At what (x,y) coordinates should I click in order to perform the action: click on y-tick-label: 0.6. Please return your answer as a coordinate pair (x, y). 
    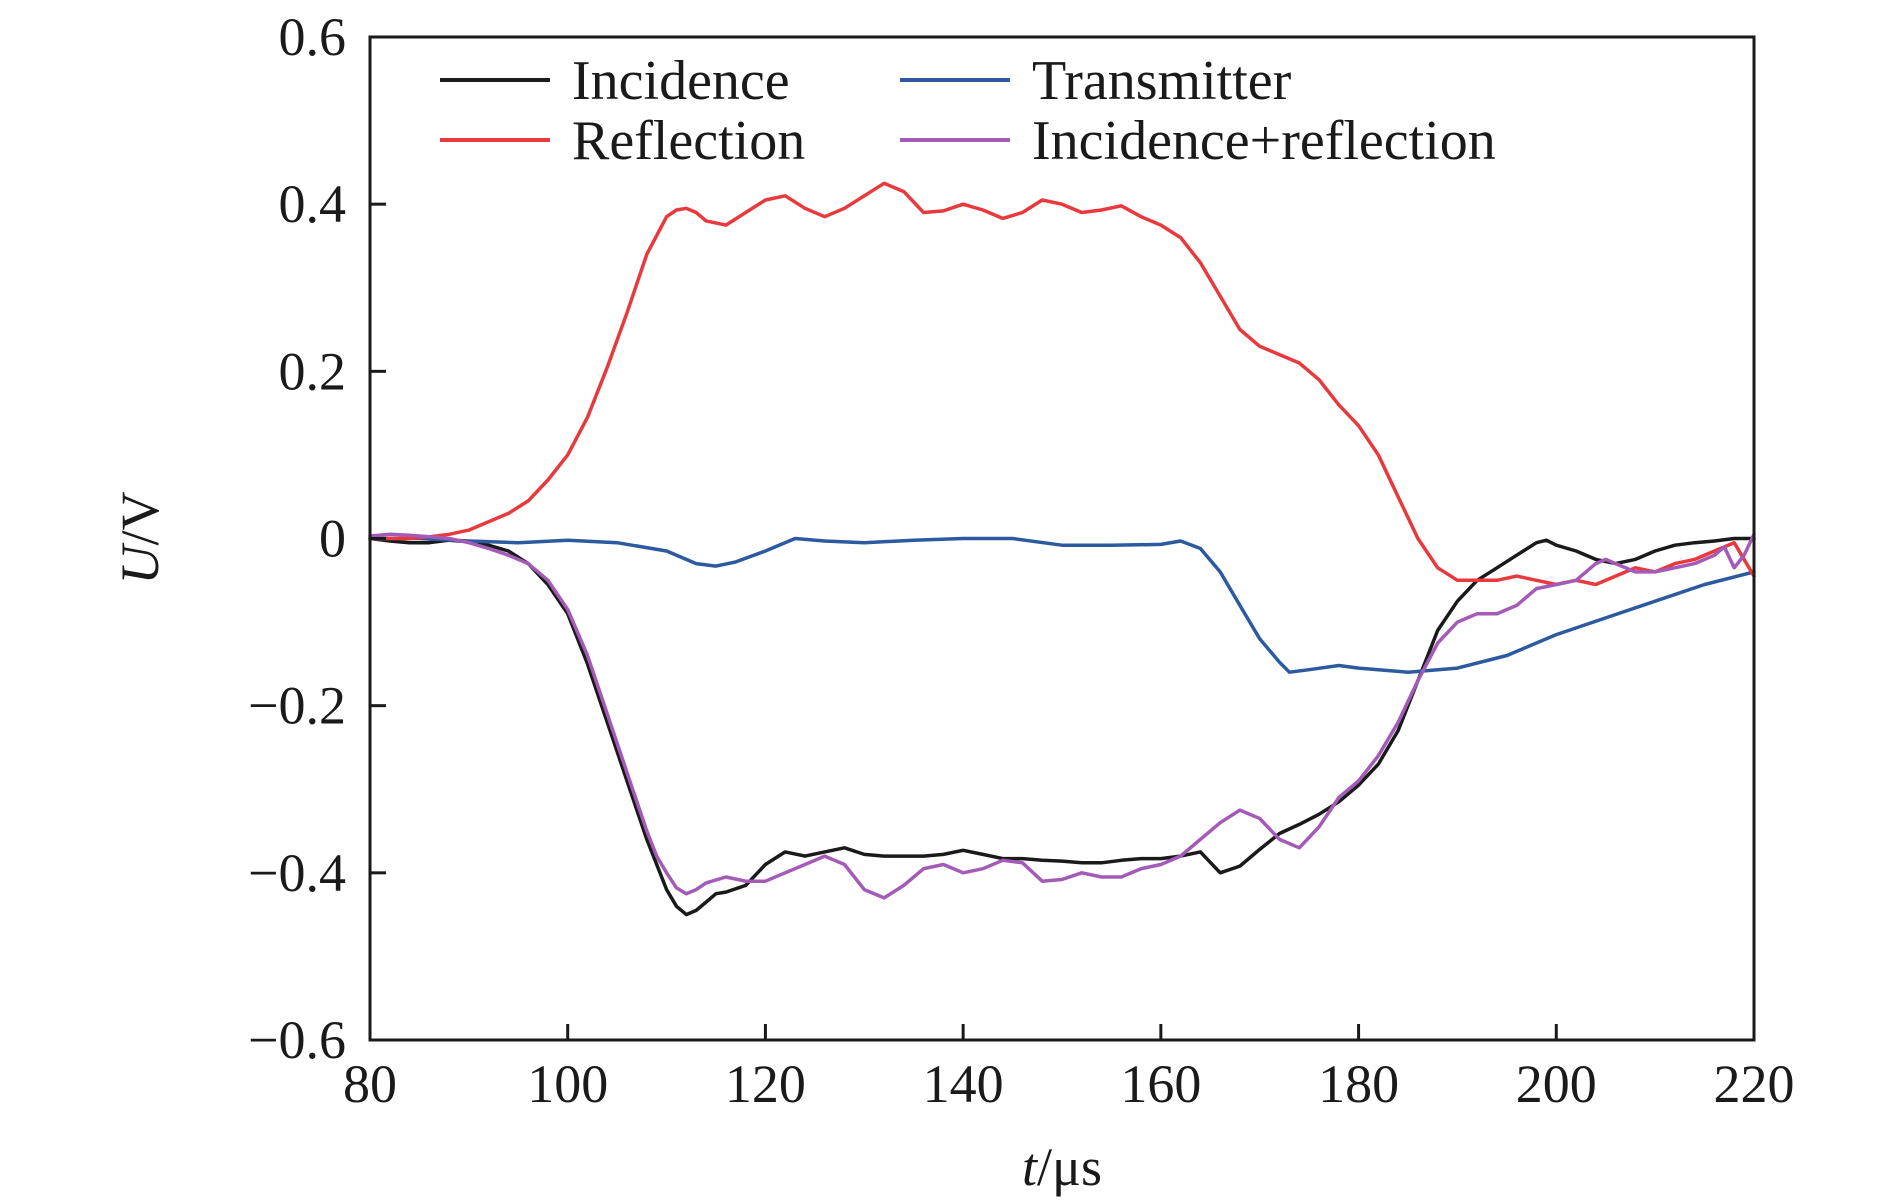
    Looking at the image, I should click on (313, 37).